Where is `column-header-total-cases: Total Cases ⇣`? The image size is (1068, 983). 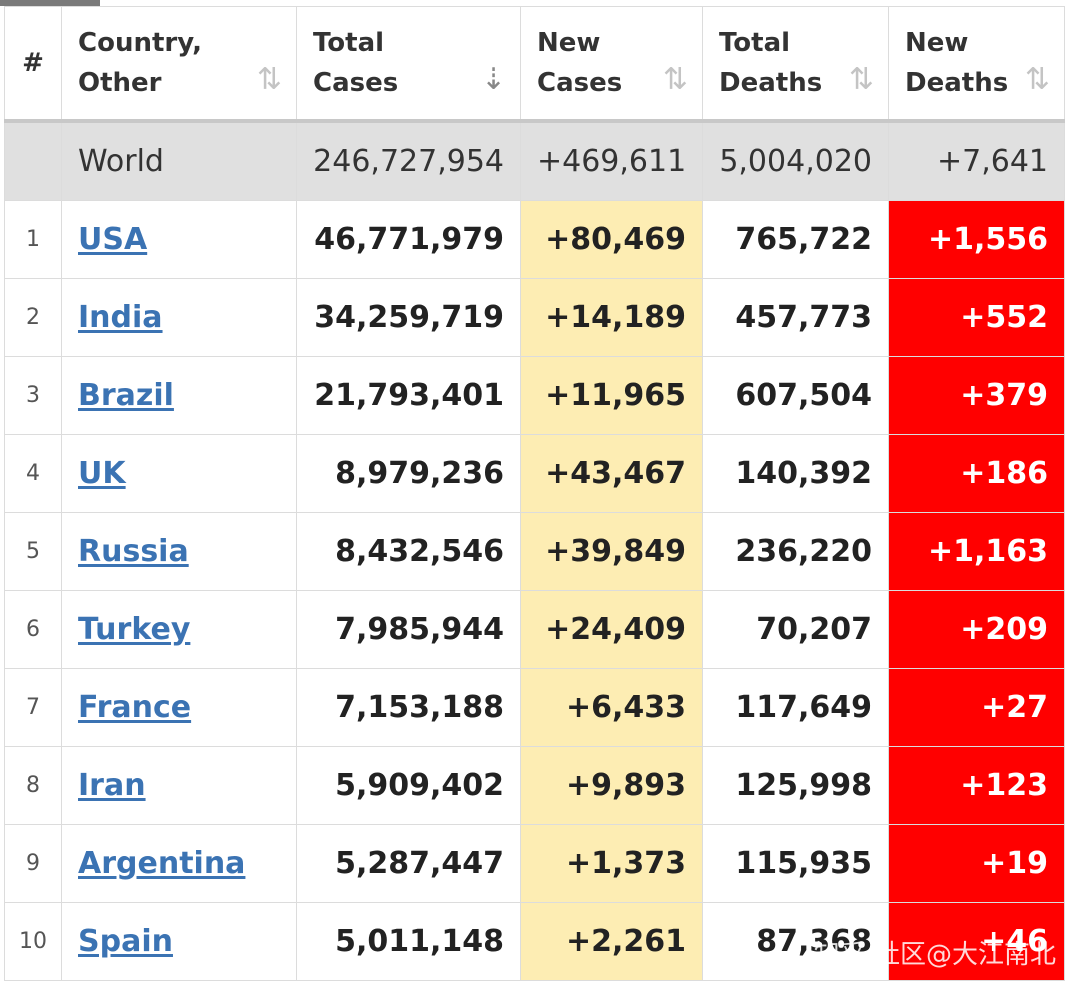
column-header-total-cases: Total Cases ⇣ is located at coordinates (408, 64).